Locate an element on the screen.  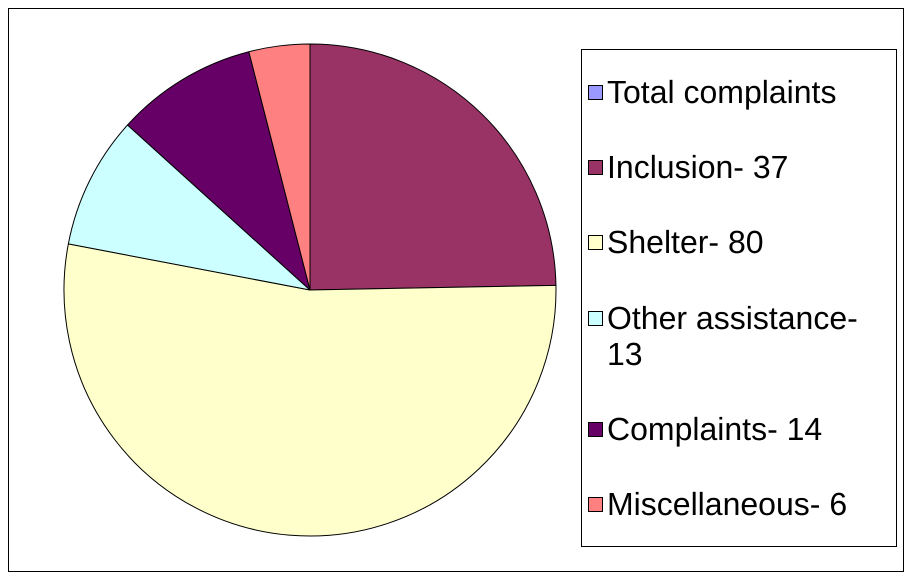
legend-label: Complaints- 14 is located at coordinates (714, 428).